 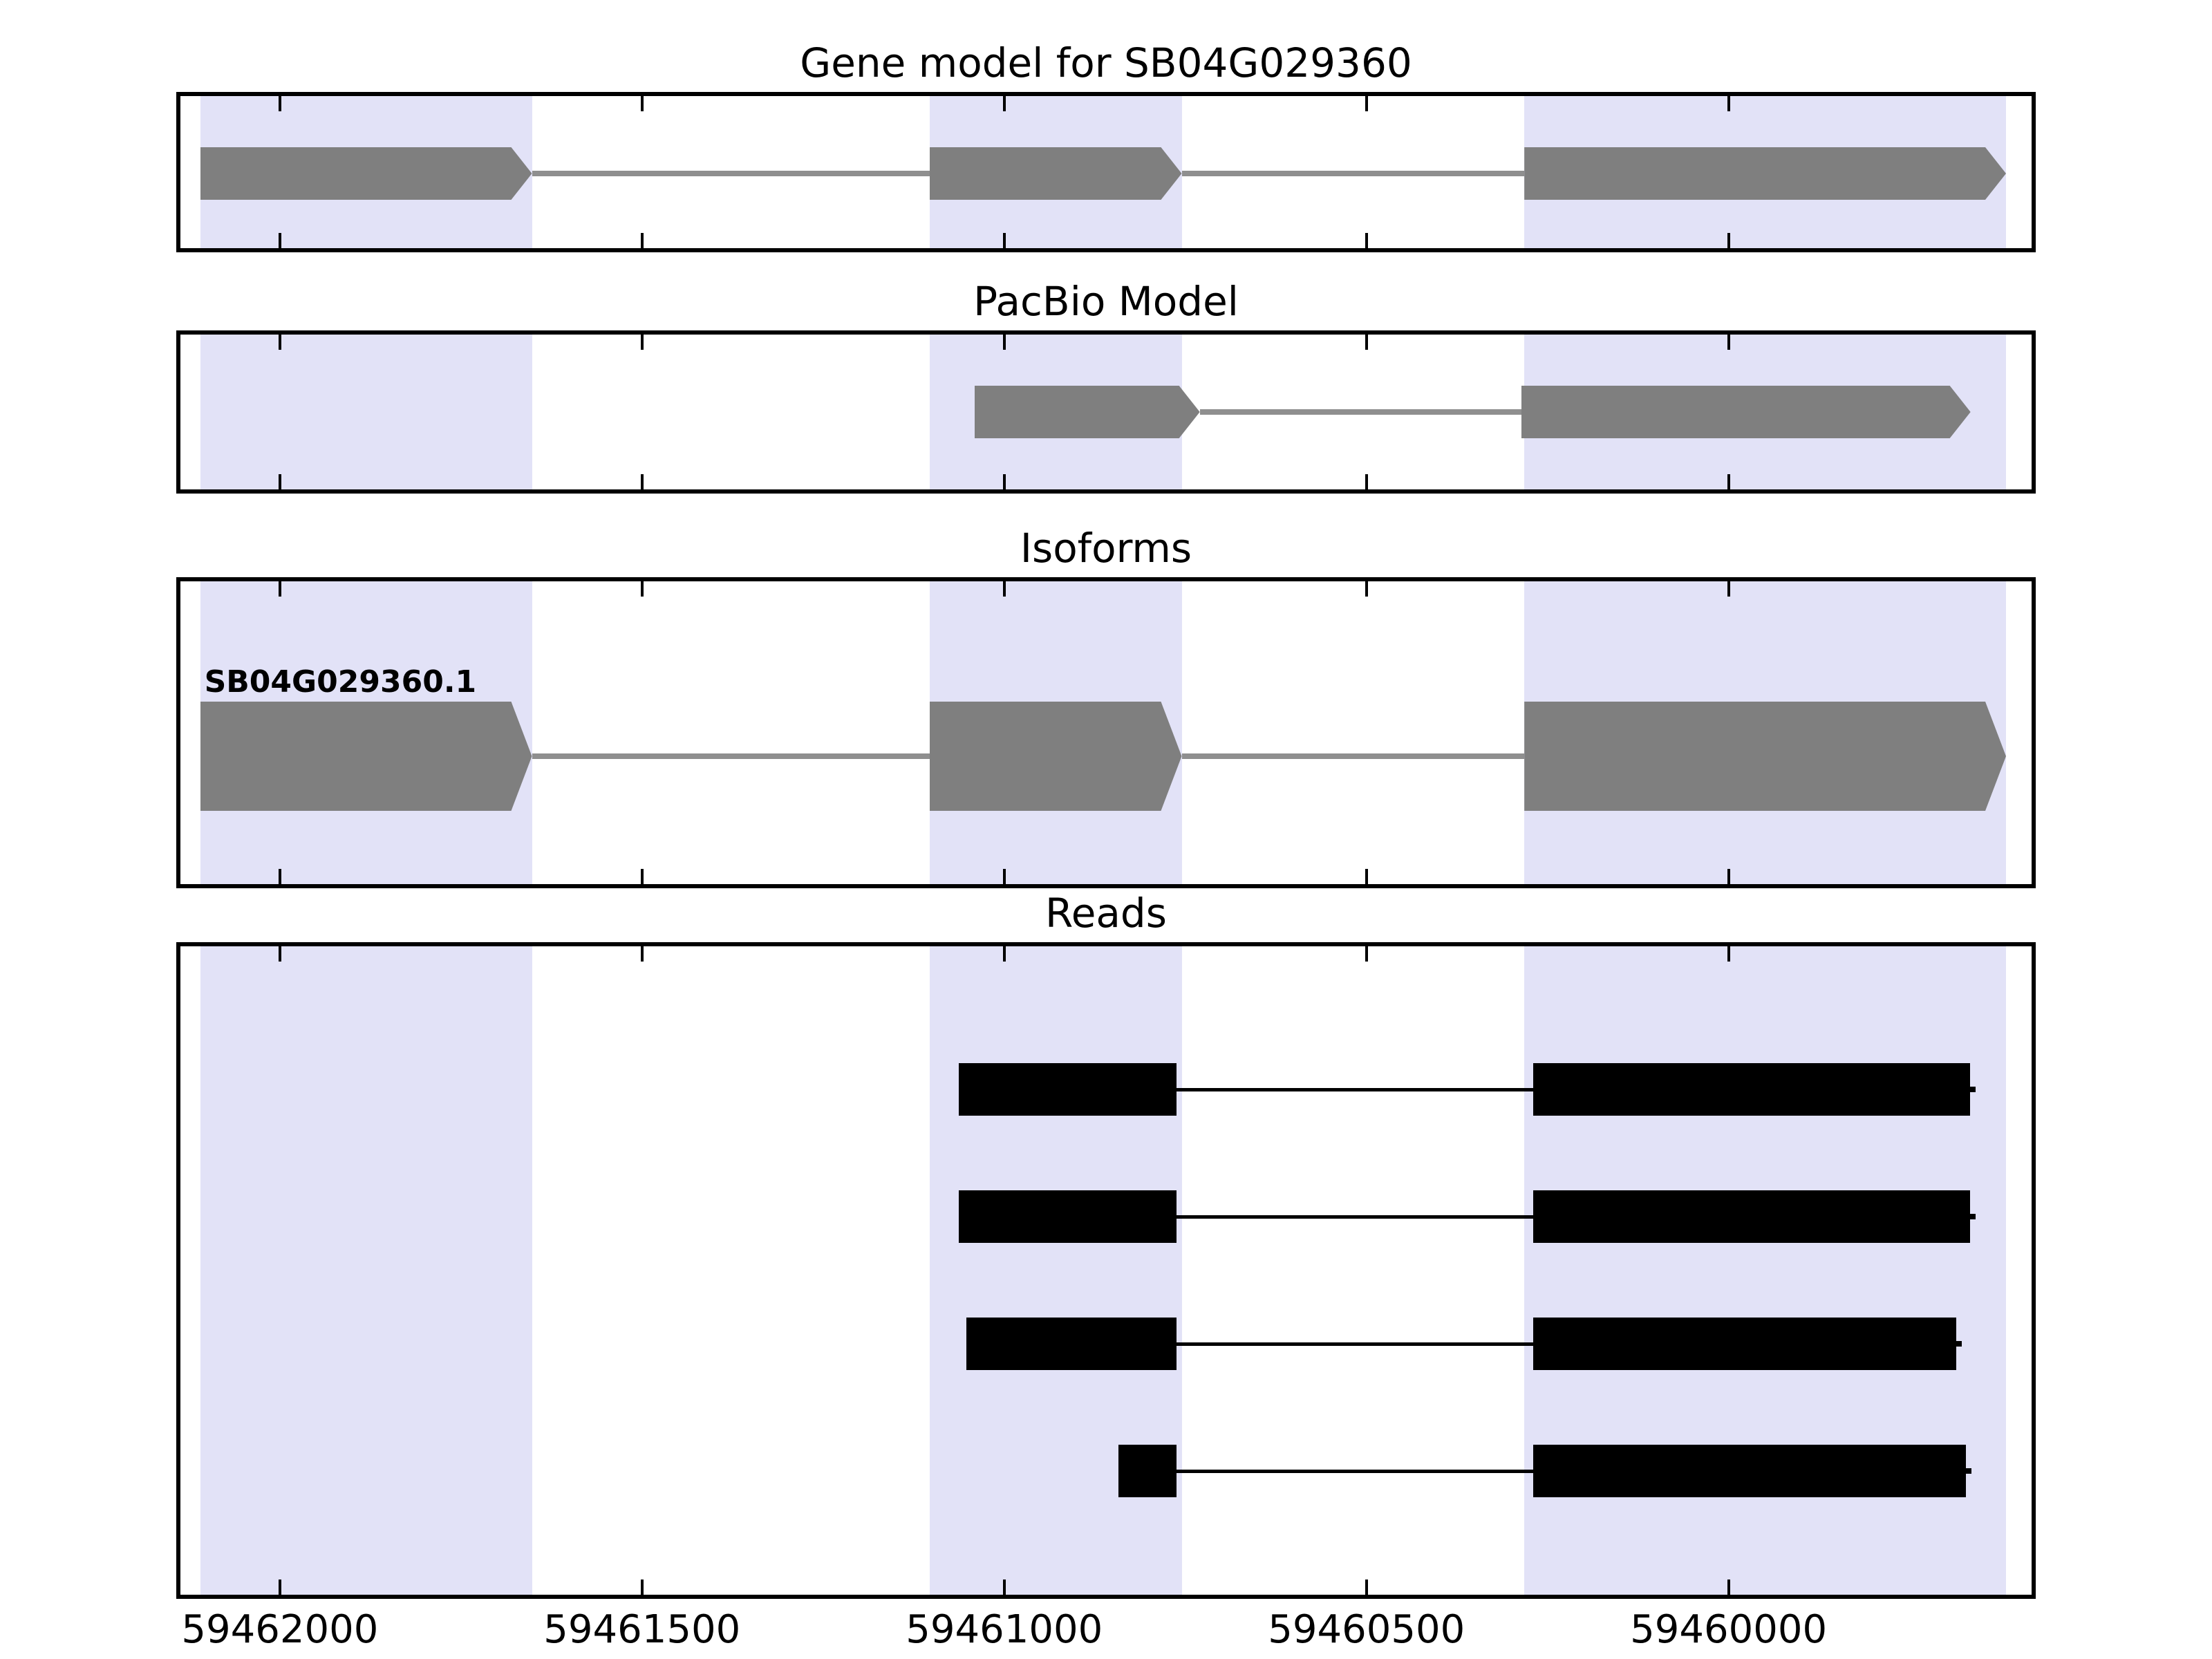 What do you see at coordinates (642, 1629) in the screenshot?
I see `x-axis-tick-label: 59461500` at bounding box center [642, 1629].